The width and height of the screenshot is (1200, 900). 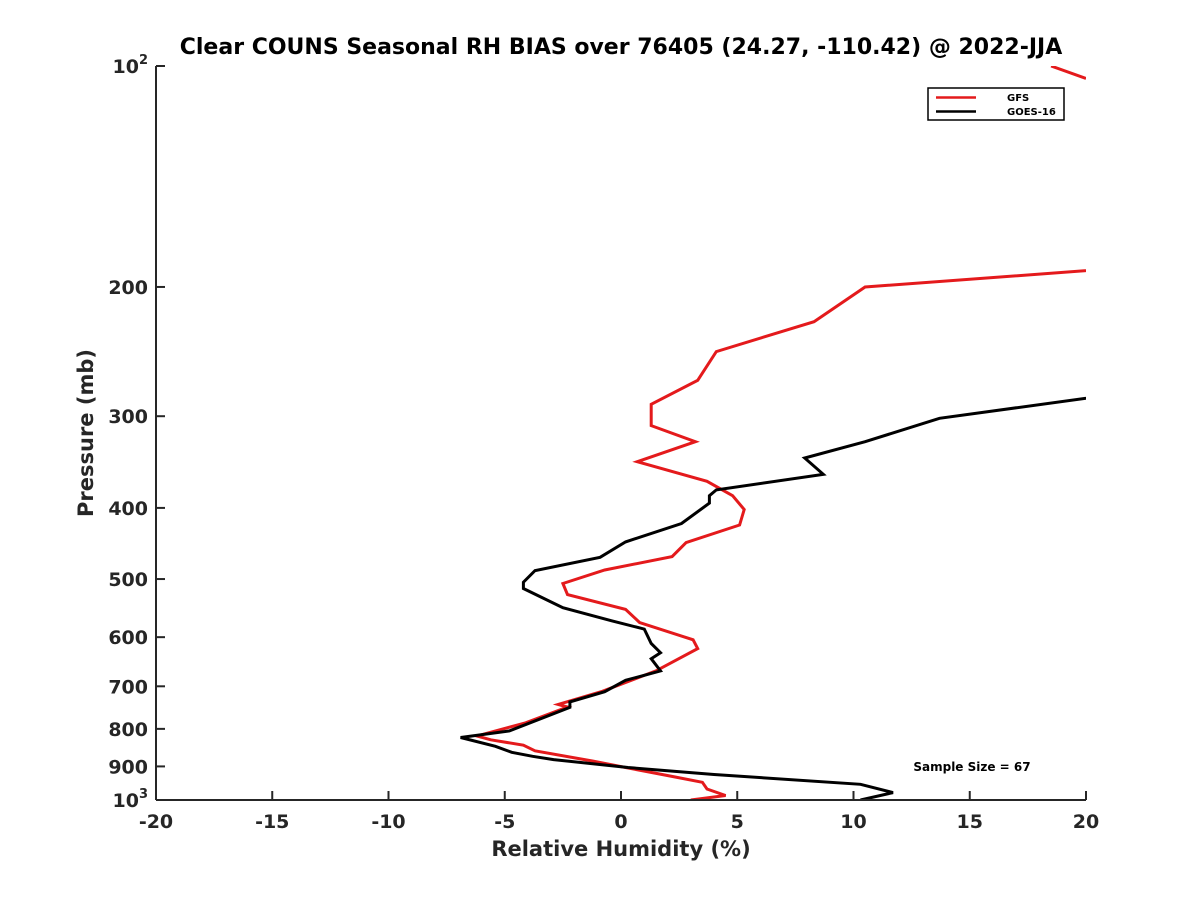 What do you see at coordinates (128, 730) in the screenshot?
I see `y-tick-label: 800` at bounding box center [128, 730].